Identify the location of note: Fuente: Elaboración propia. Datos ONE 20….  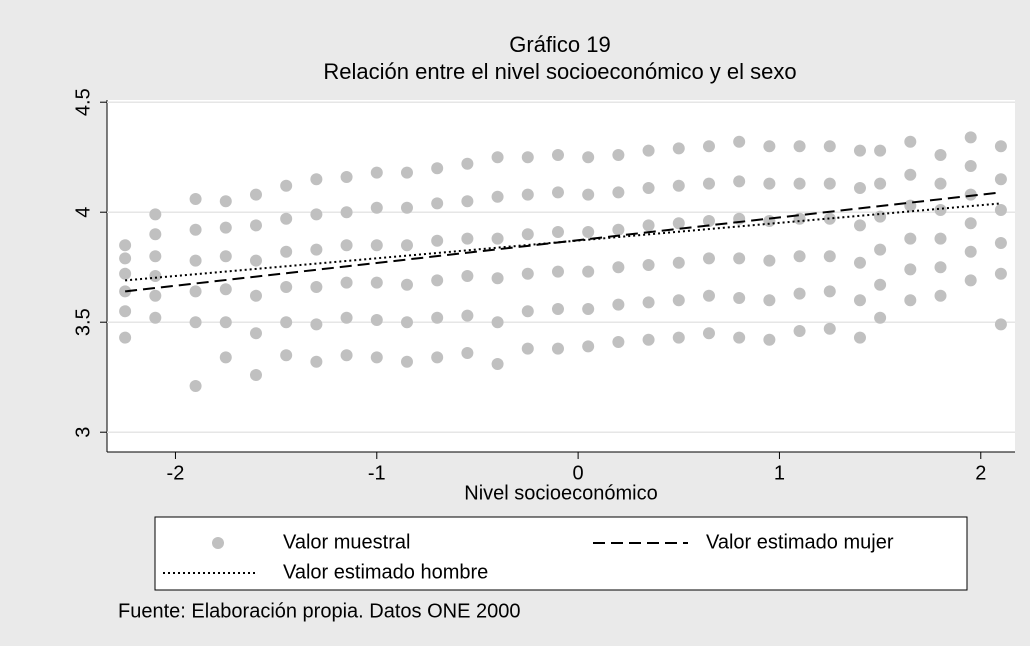
(319, 611).